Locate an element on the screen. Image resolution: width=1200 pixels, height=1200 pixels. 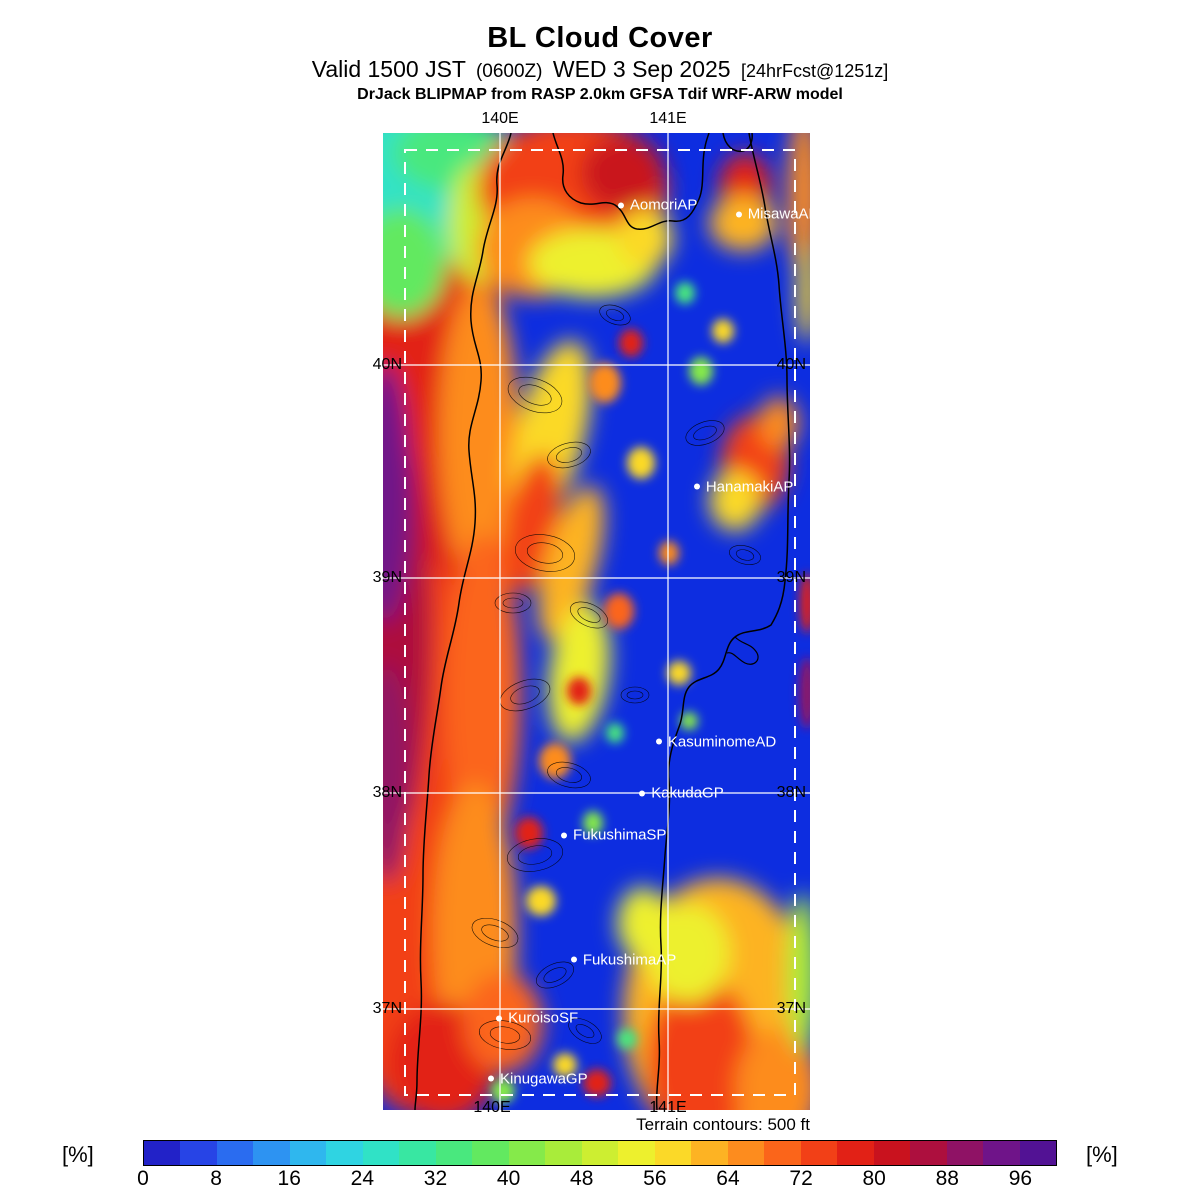
lon-label-bottom-141e: 141E is located at coordinates (668, 1107).